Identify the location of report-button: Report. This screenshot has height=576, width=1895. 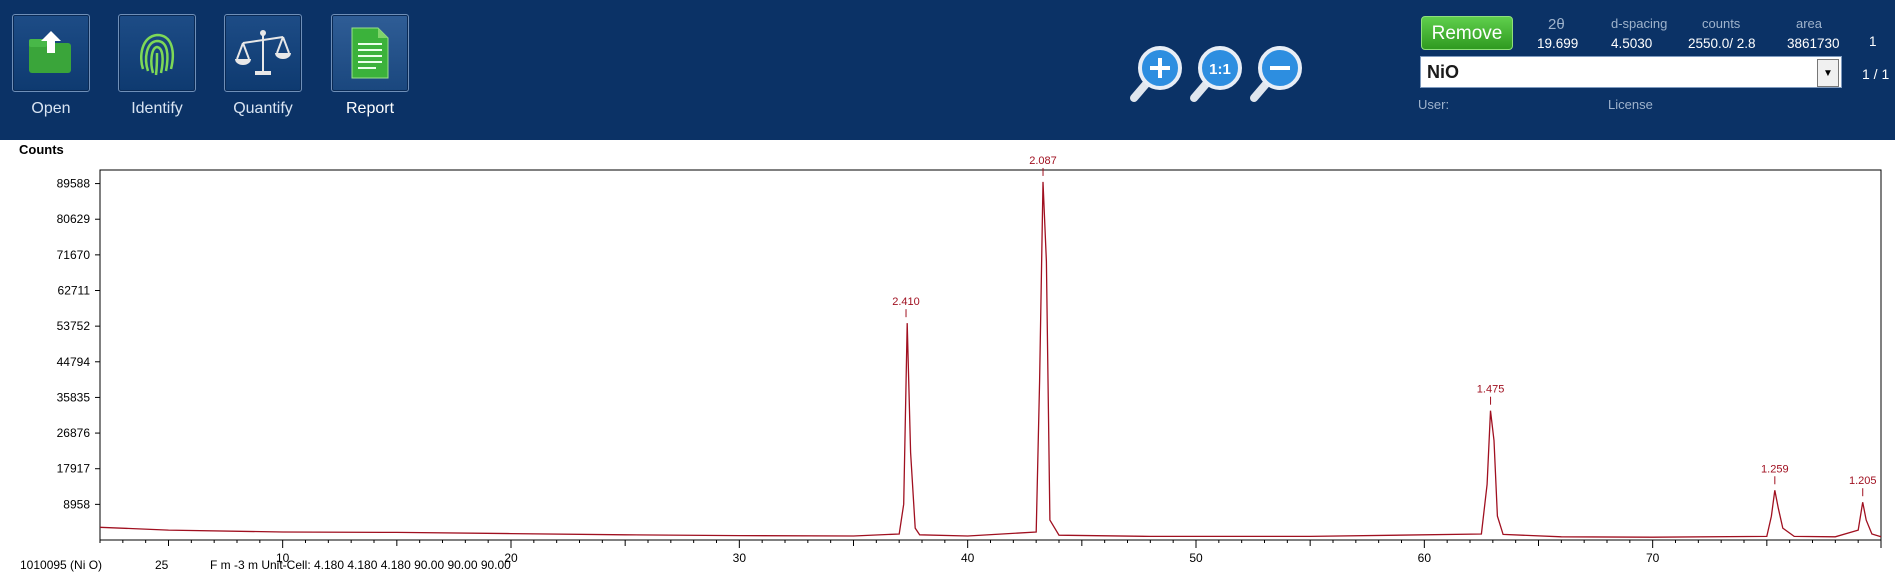
(370, 66).